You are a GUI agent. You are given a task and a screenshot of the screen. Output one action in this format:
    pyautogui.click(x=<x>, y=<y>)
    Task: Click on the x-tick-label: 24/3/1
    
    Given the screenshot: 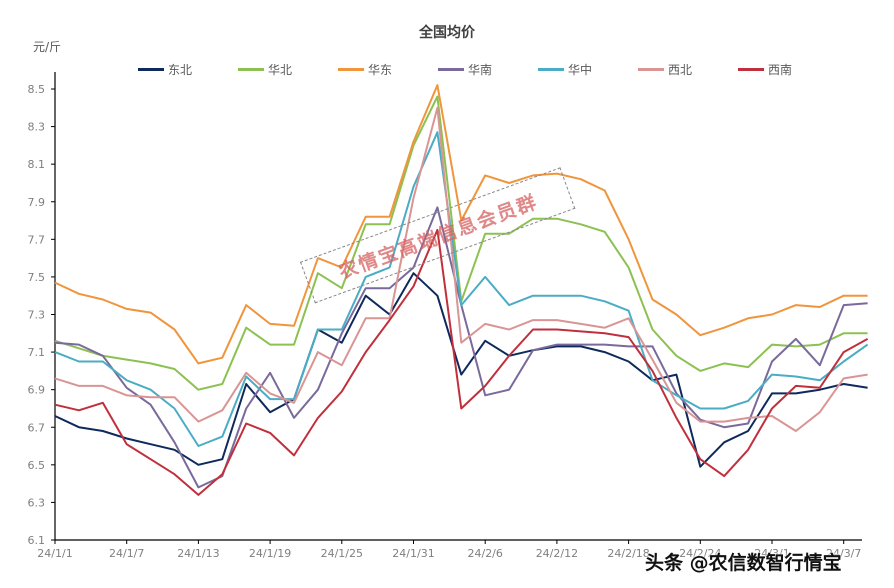 What is the action you would take?
    pyautogui.click(x=771, y=553)
    